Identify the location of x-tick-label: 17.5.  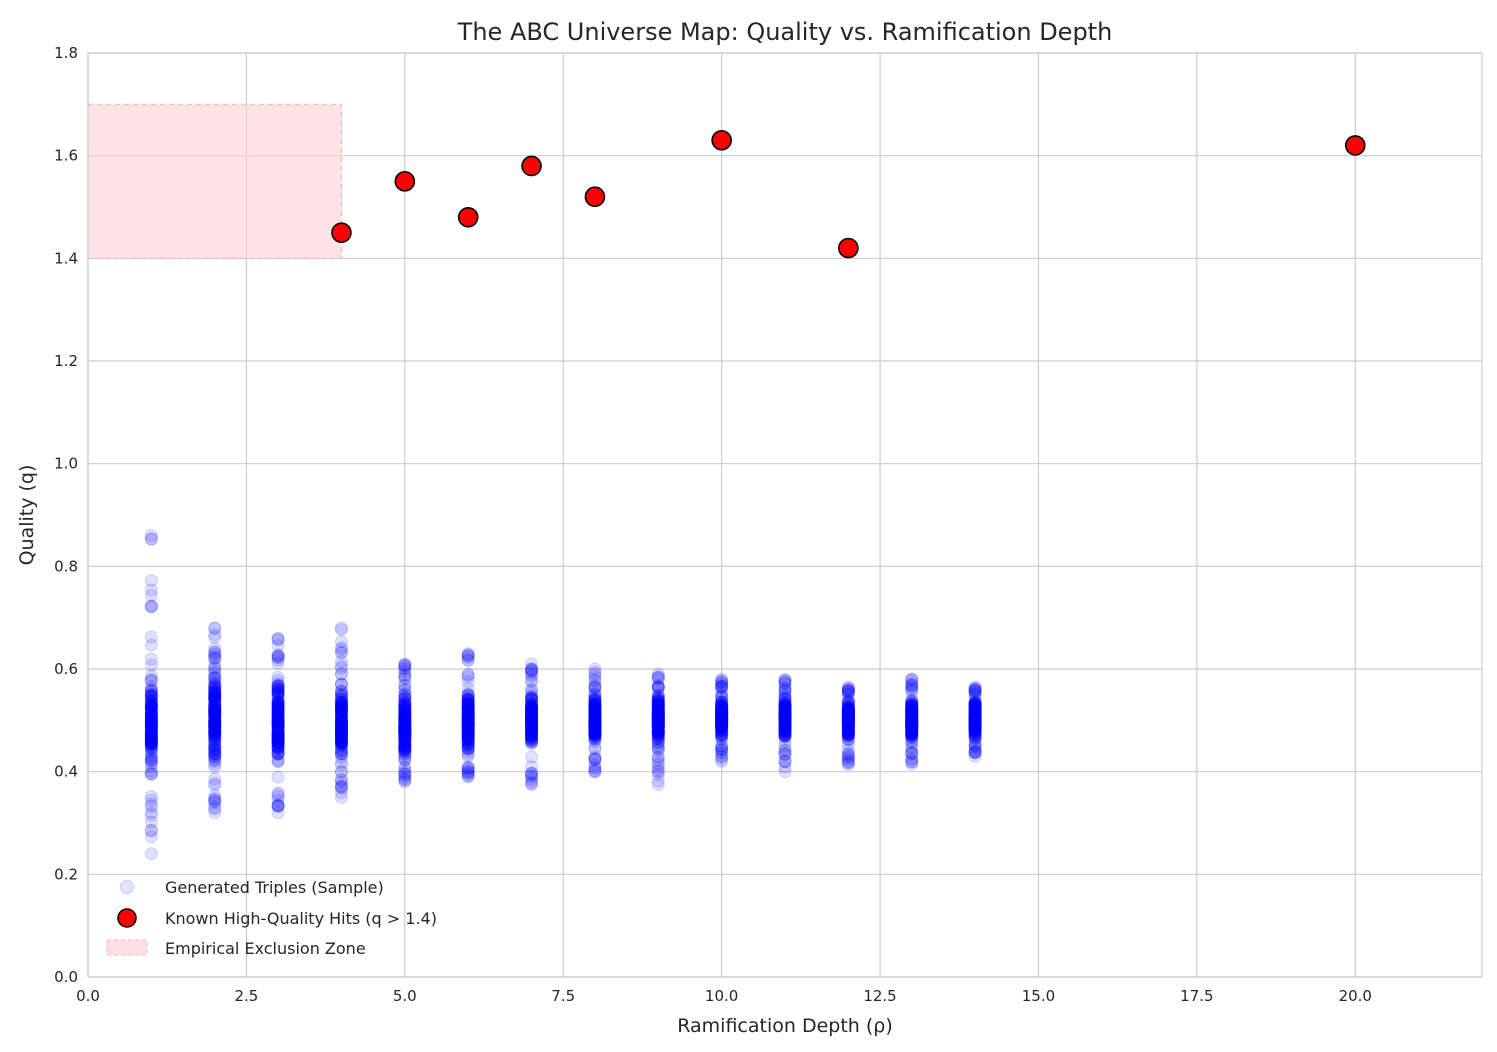
(1196, 996).